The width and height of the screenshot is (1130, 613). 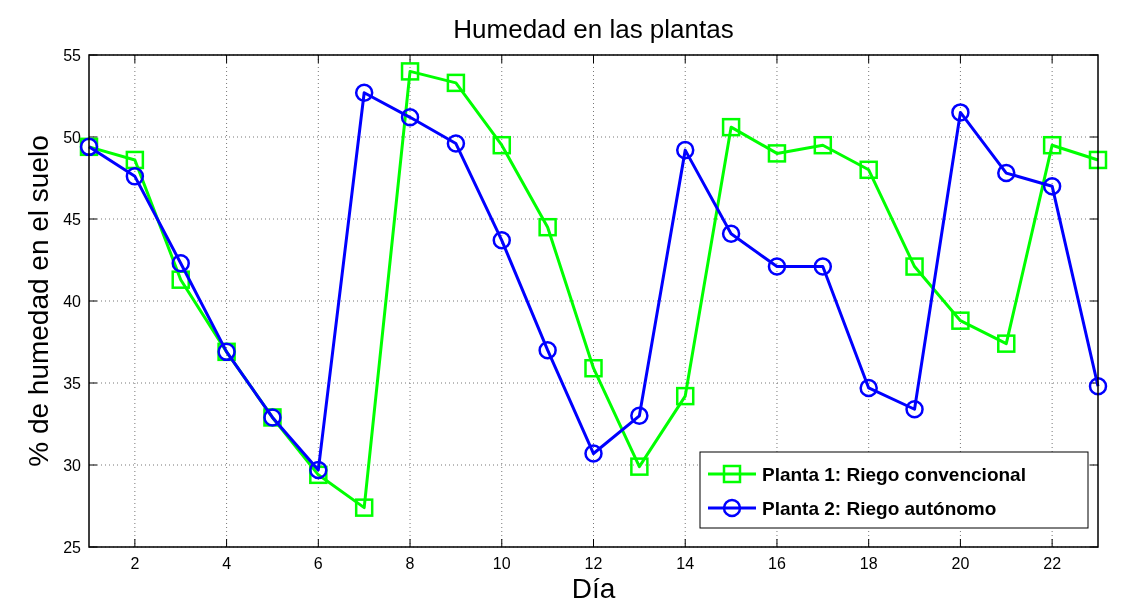 I want to click on x-tick-label: 16, so click(x=777, y=563).